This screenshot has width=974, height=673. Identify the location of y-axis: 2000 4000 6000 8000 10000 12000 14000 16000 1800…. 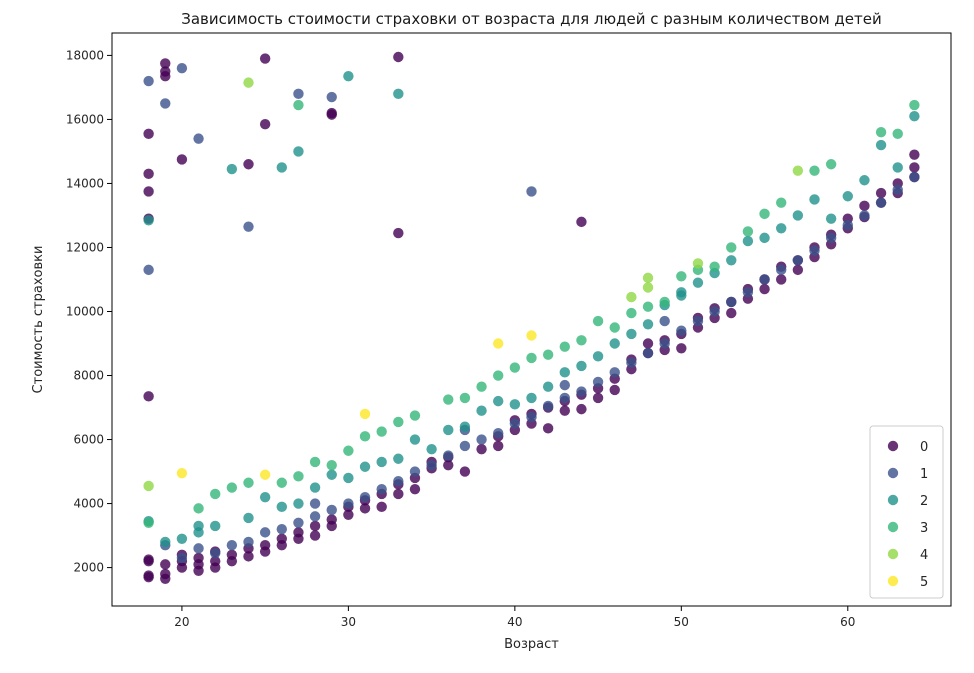
(89, 311).